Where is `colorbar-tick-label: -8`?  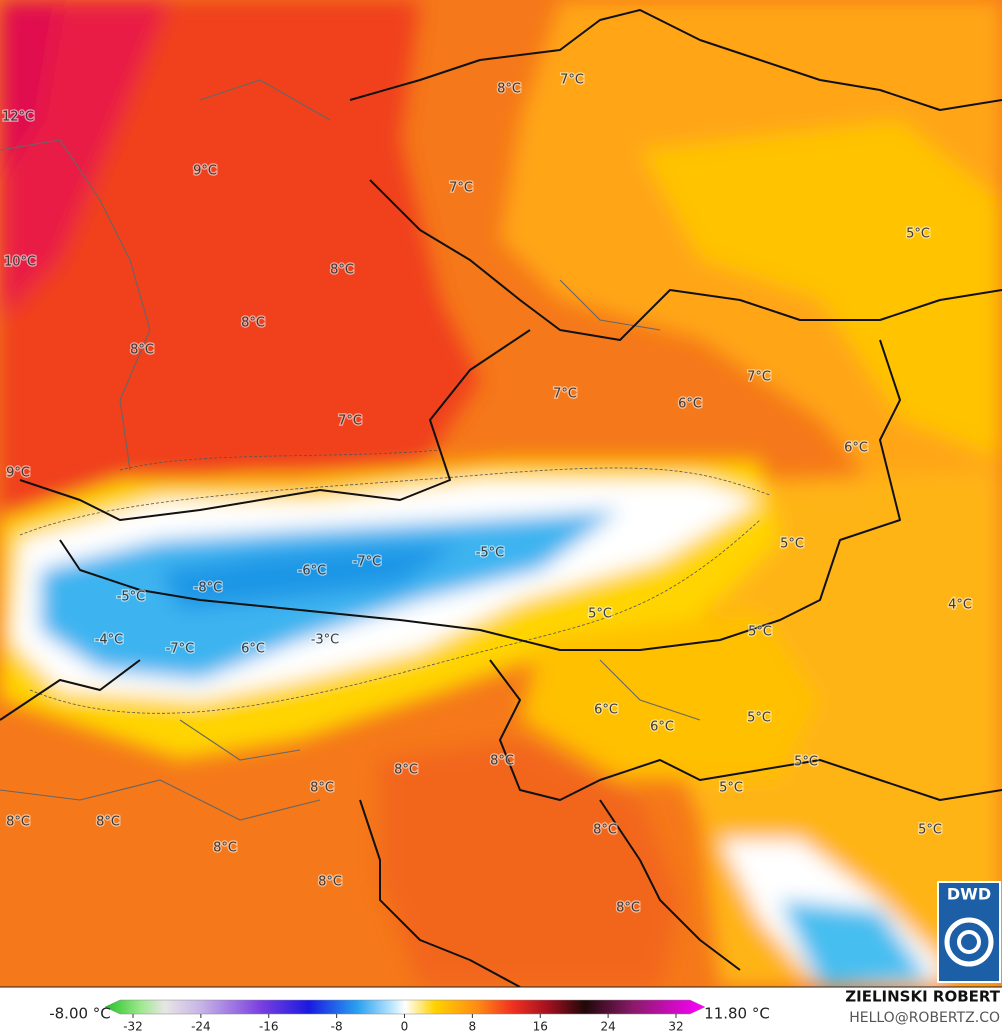
colorbar-tick-label: -8 is located at coordinates (337, 1027).